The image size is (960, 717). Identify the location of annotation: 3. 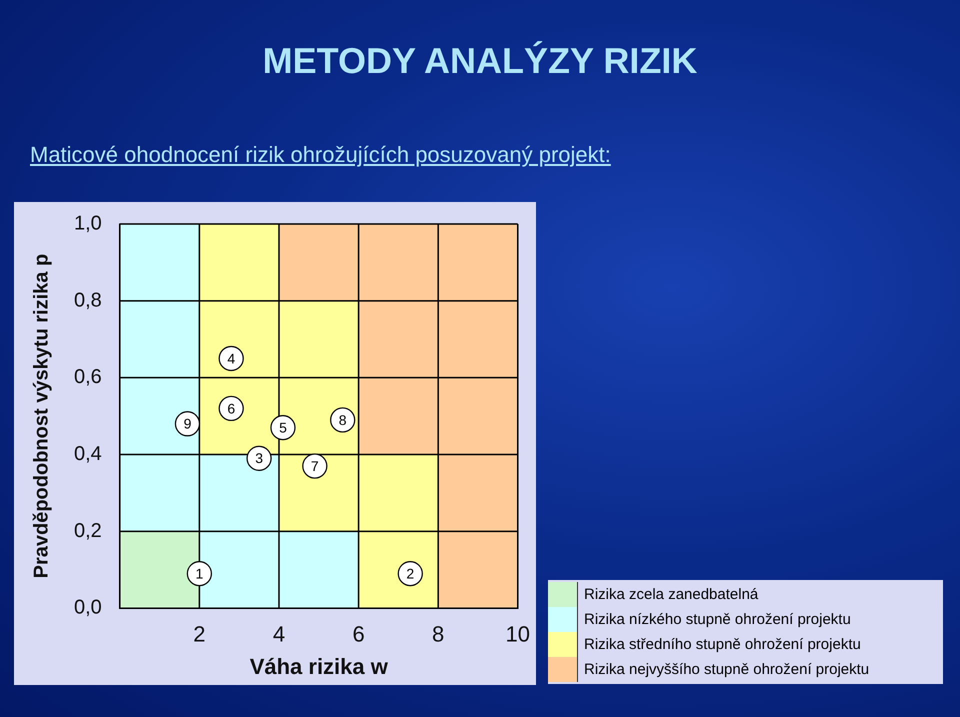
(259, 458).